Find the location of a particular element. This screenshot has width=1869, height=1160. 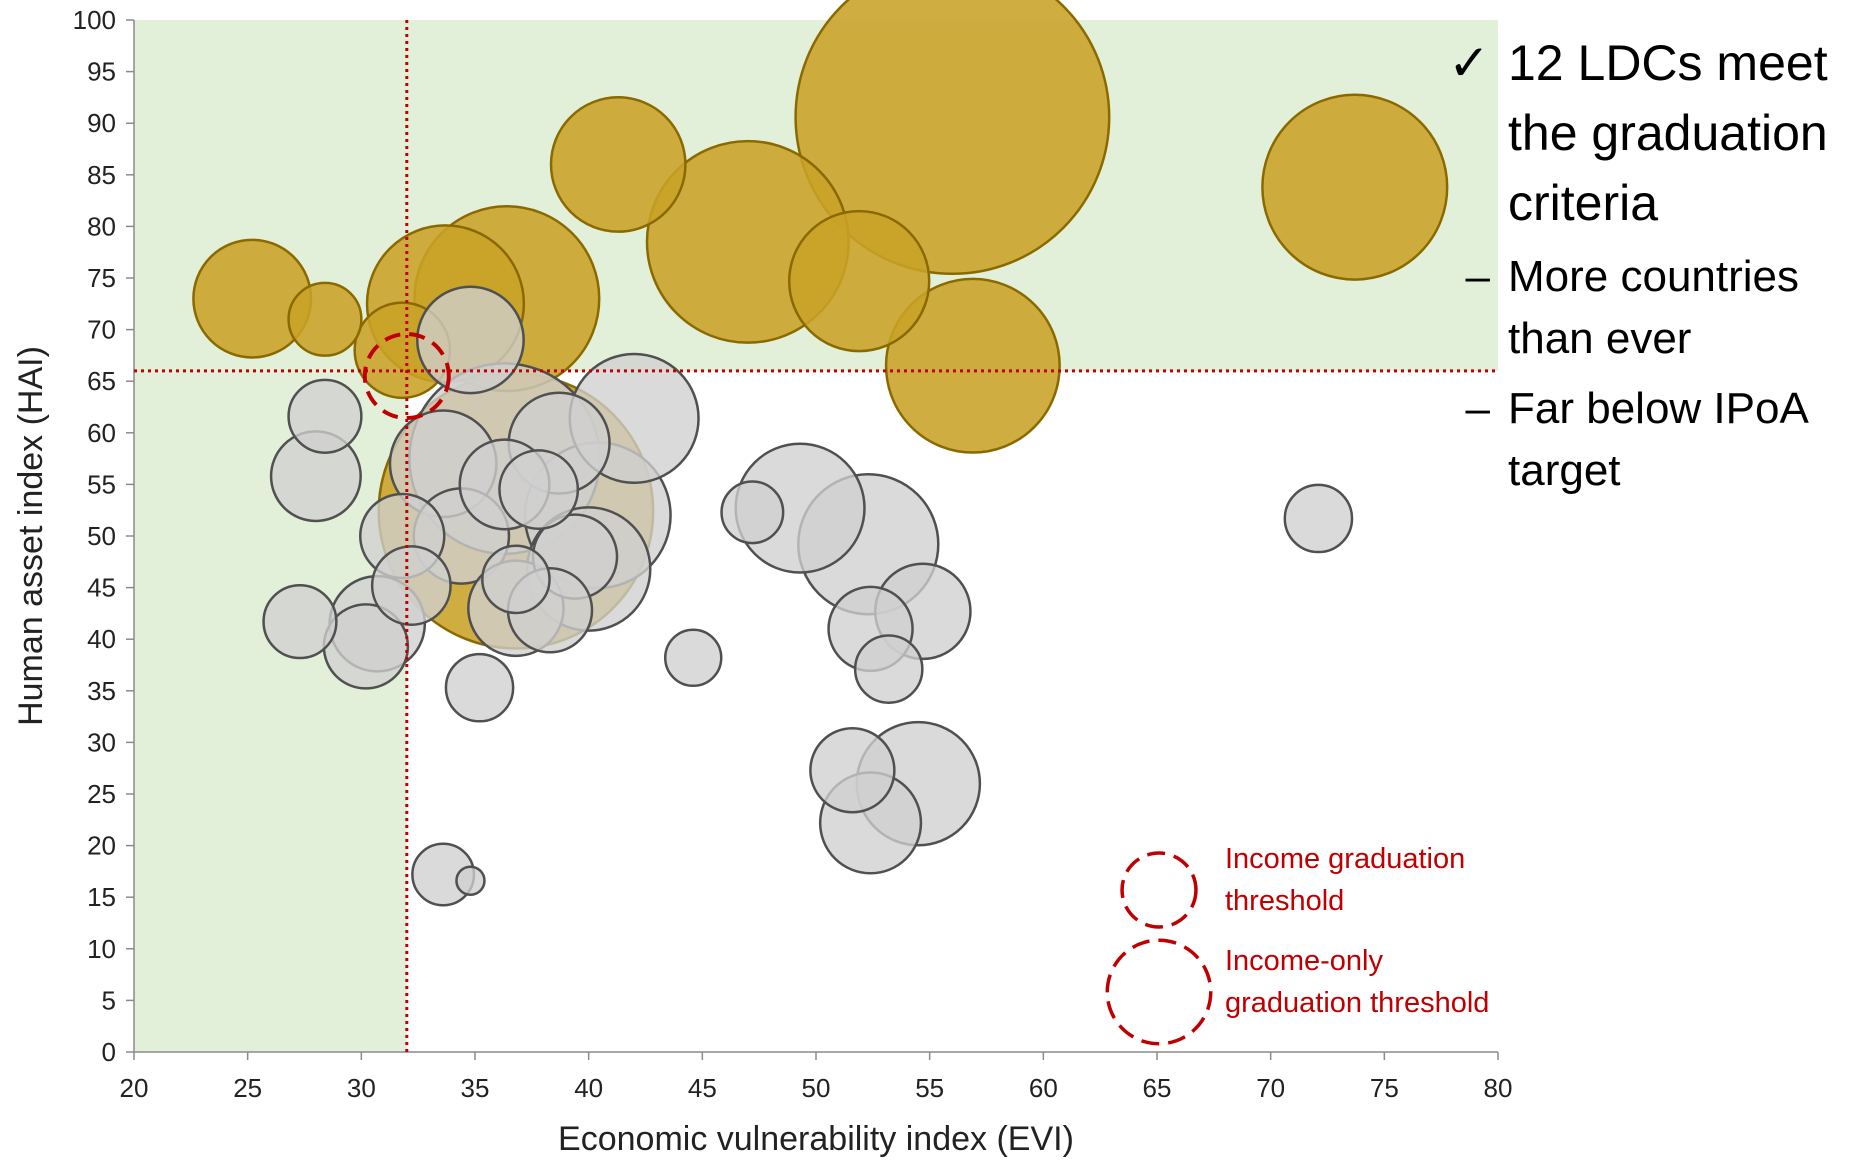

y-axis-title: Human asset index (HAI) is located at coordinates (31, 536).